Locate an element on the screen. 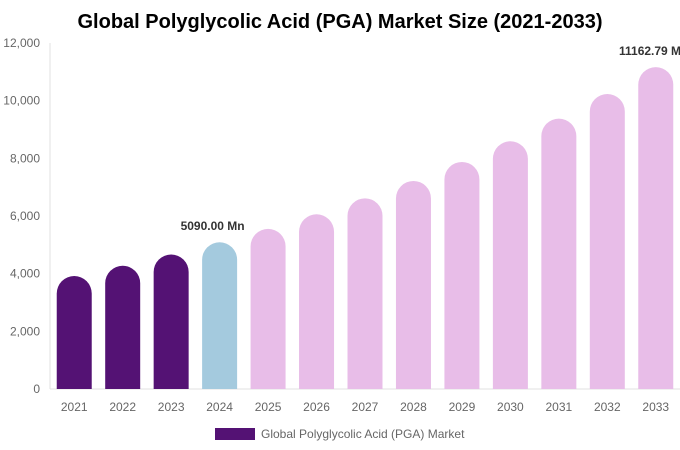 The image size is (680, 450). y-tick-label: 2,000 is located at coordinates (25, 331).